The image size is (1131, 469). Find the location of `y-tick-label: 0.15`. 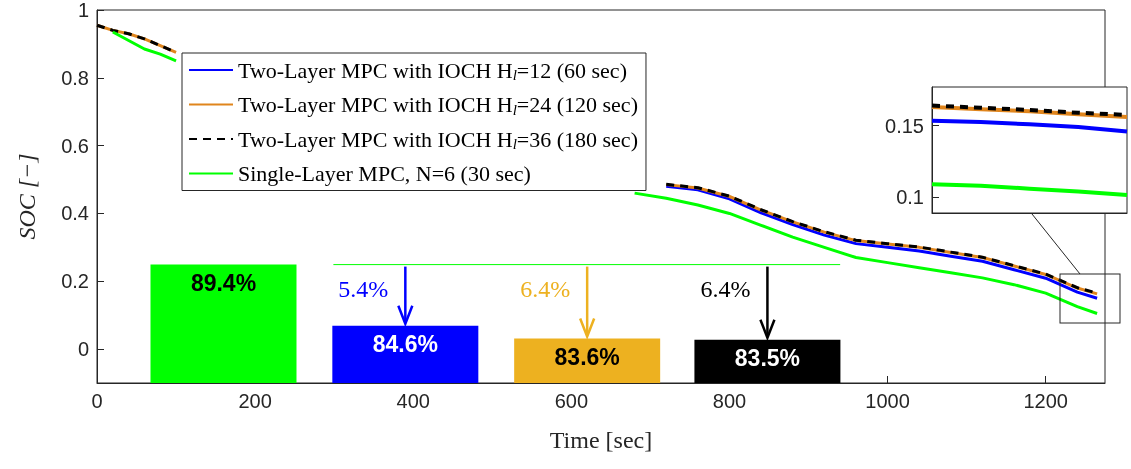

y-tick-label: 0.15 is located at coordinates (904, 125).